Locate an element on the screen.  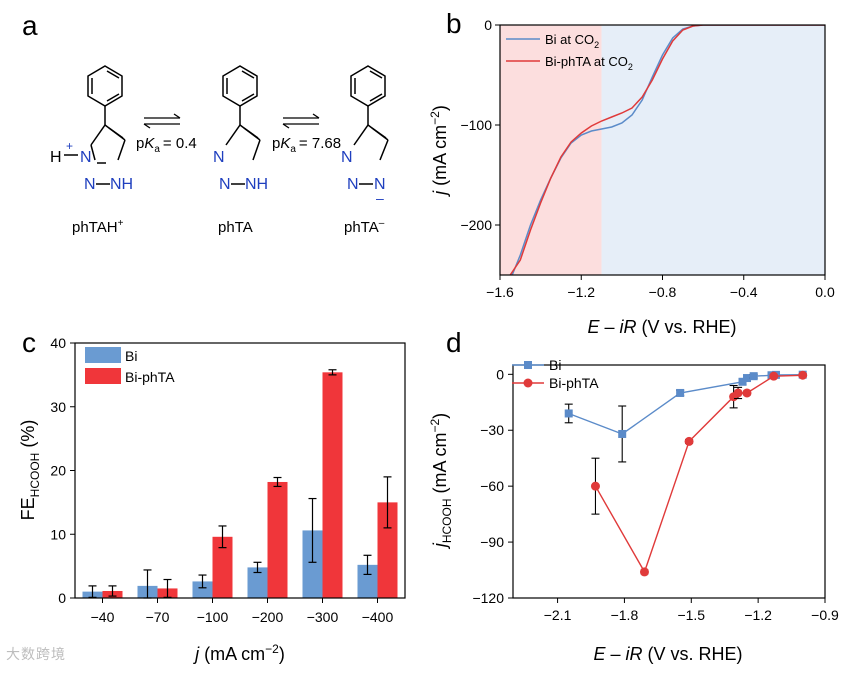
phTAH-nh: NH is located at coordinates (121, 184).